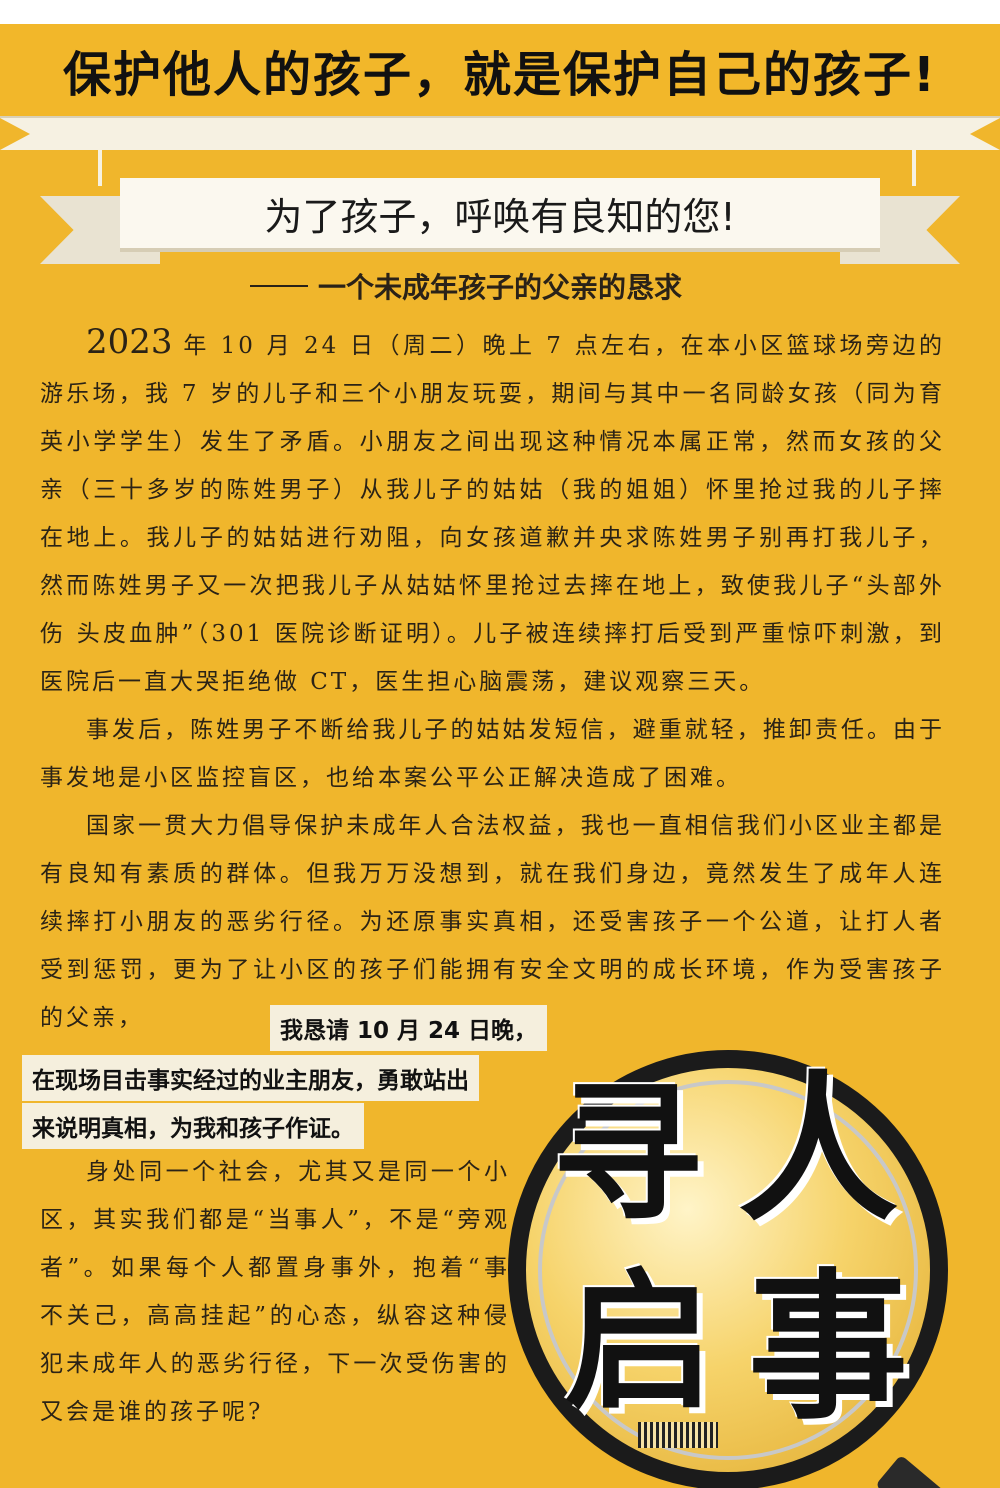  I want to click on magnifier-handle, so click(922, 1471).